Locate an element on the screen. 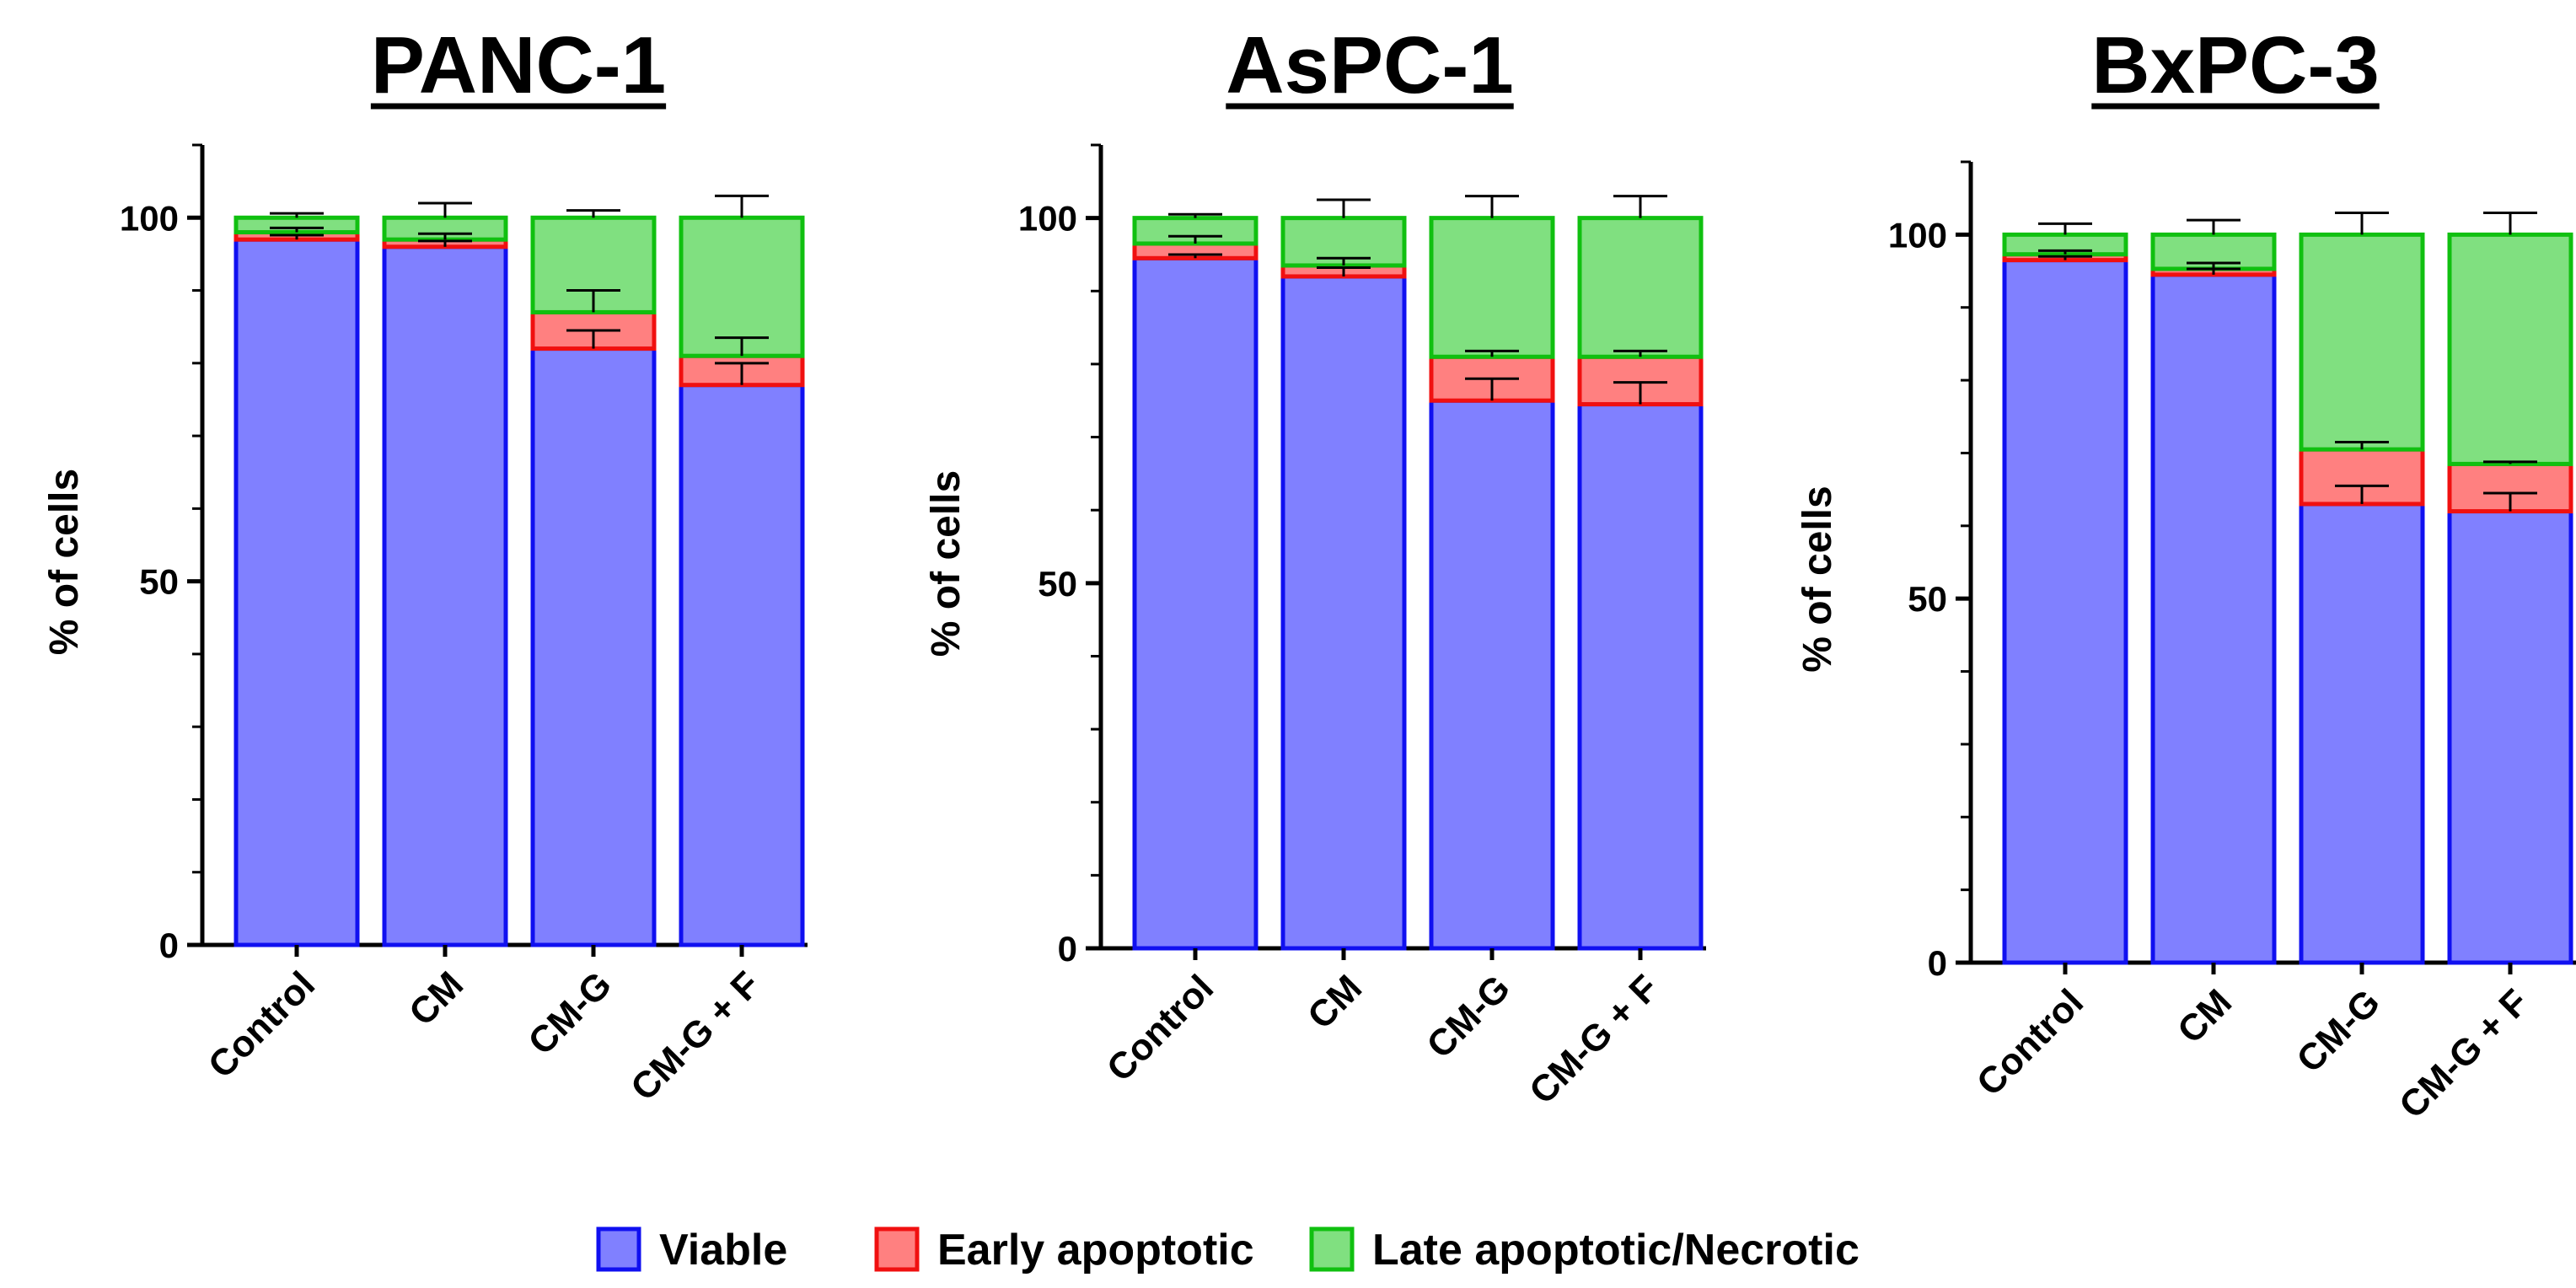 This screenshot has height=1288, width=2576. chart-title: AsPC-1 is located at coordinates (1369, 65).